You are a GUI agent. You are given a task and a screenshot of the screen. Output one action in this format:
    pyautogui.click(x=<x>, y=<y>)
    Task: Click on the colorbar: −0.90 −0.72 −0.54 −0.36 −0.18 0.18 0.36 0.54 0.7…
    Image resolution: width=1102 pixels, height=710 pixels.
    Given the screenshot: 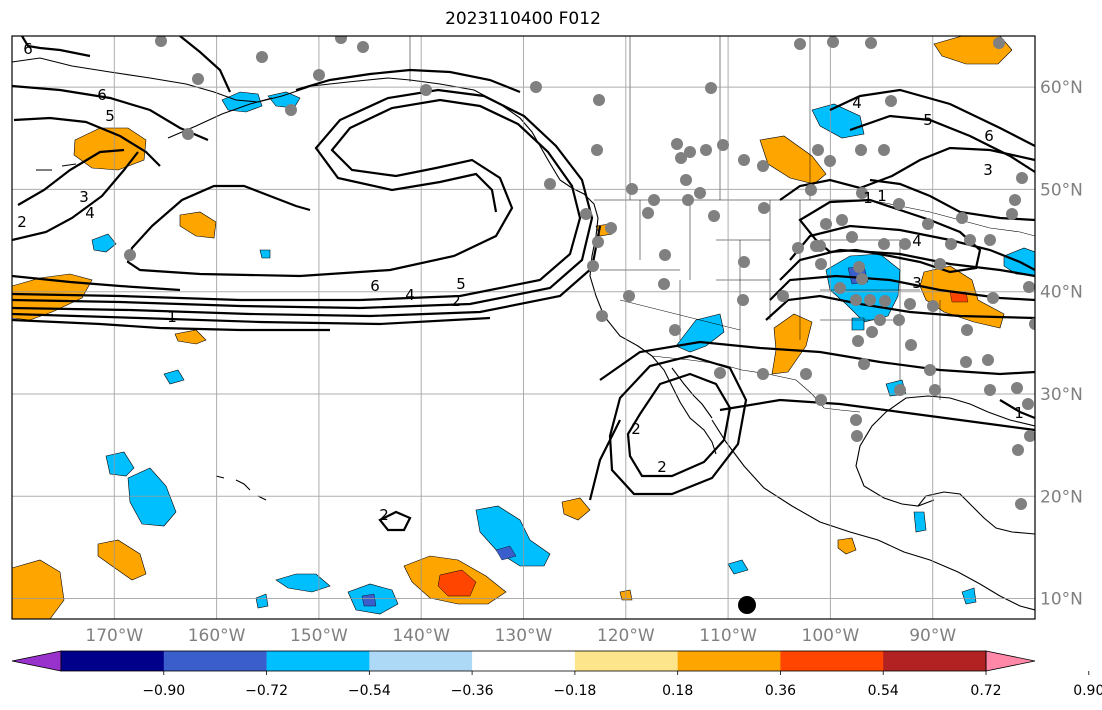 What is the action you would take?
    pyautogui.click(x=556, y=674)
    